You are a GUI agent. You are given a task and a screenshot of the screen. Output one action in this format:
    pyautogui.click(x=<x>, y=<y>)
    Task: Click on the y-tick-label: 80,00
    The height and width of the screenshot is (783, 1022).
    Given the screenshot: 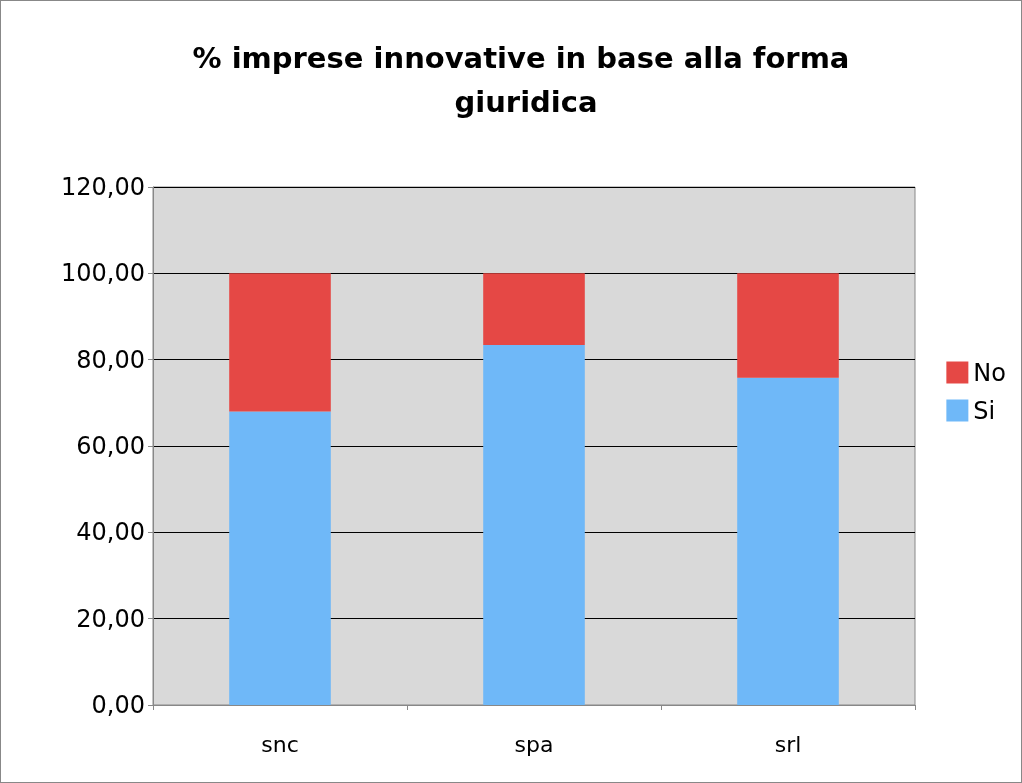 What is the action you would take?
    pyautogui.click(x=110, y=359)
    